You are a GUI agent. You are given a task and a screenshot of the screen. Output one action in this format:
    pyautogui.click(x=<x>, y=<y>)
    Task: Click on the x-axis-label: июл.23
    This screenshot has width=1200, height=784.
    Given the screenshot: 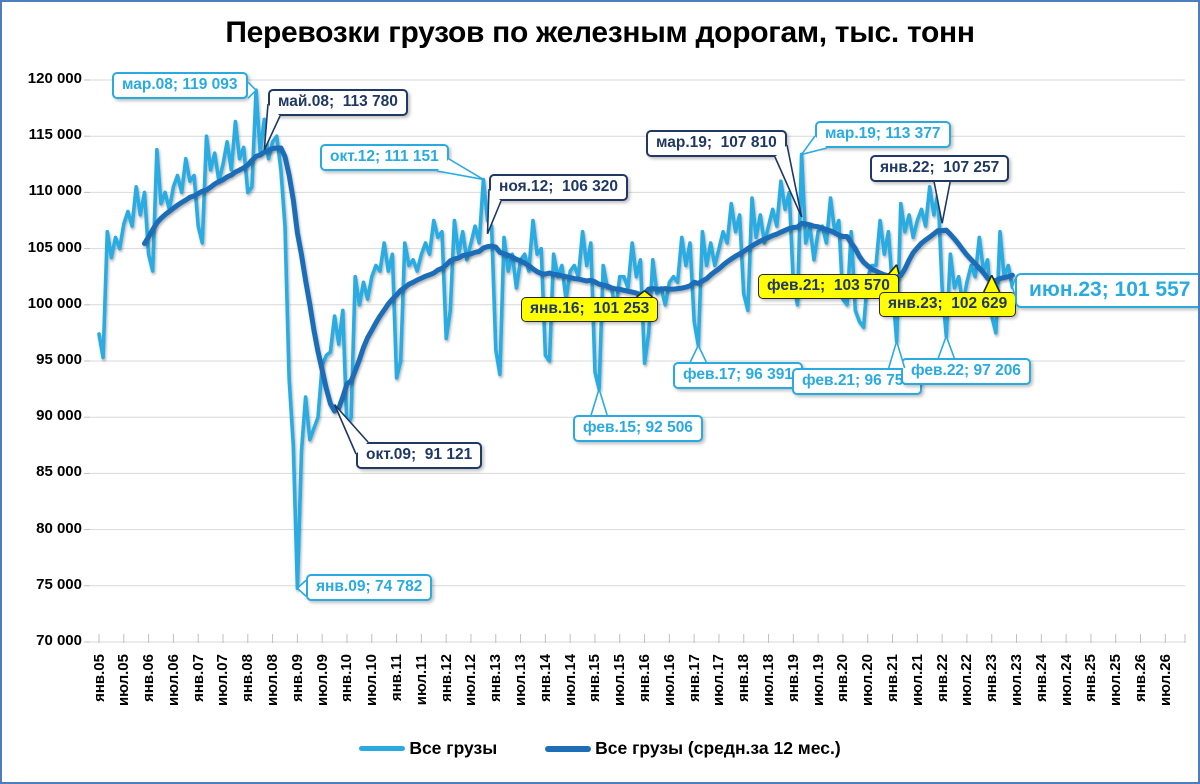 What is the action you would take?
    pyautogui.click(x=1017, y=680)
    